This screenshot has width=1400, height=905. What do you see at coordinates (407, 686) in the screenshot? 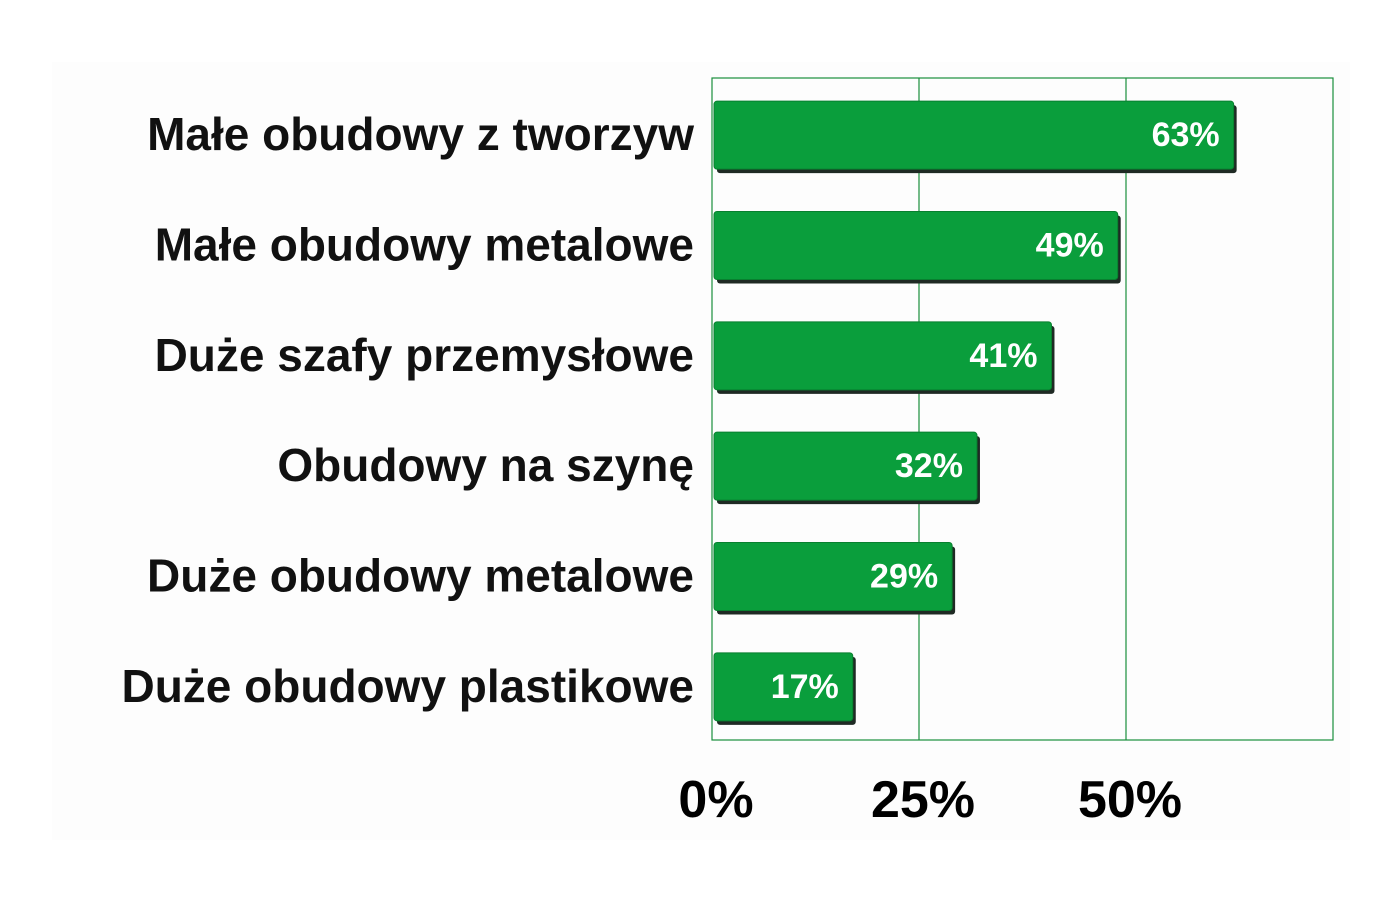
I see `category-label-5: Duże obudowy plastikowe` at bounding box center [407, 686].